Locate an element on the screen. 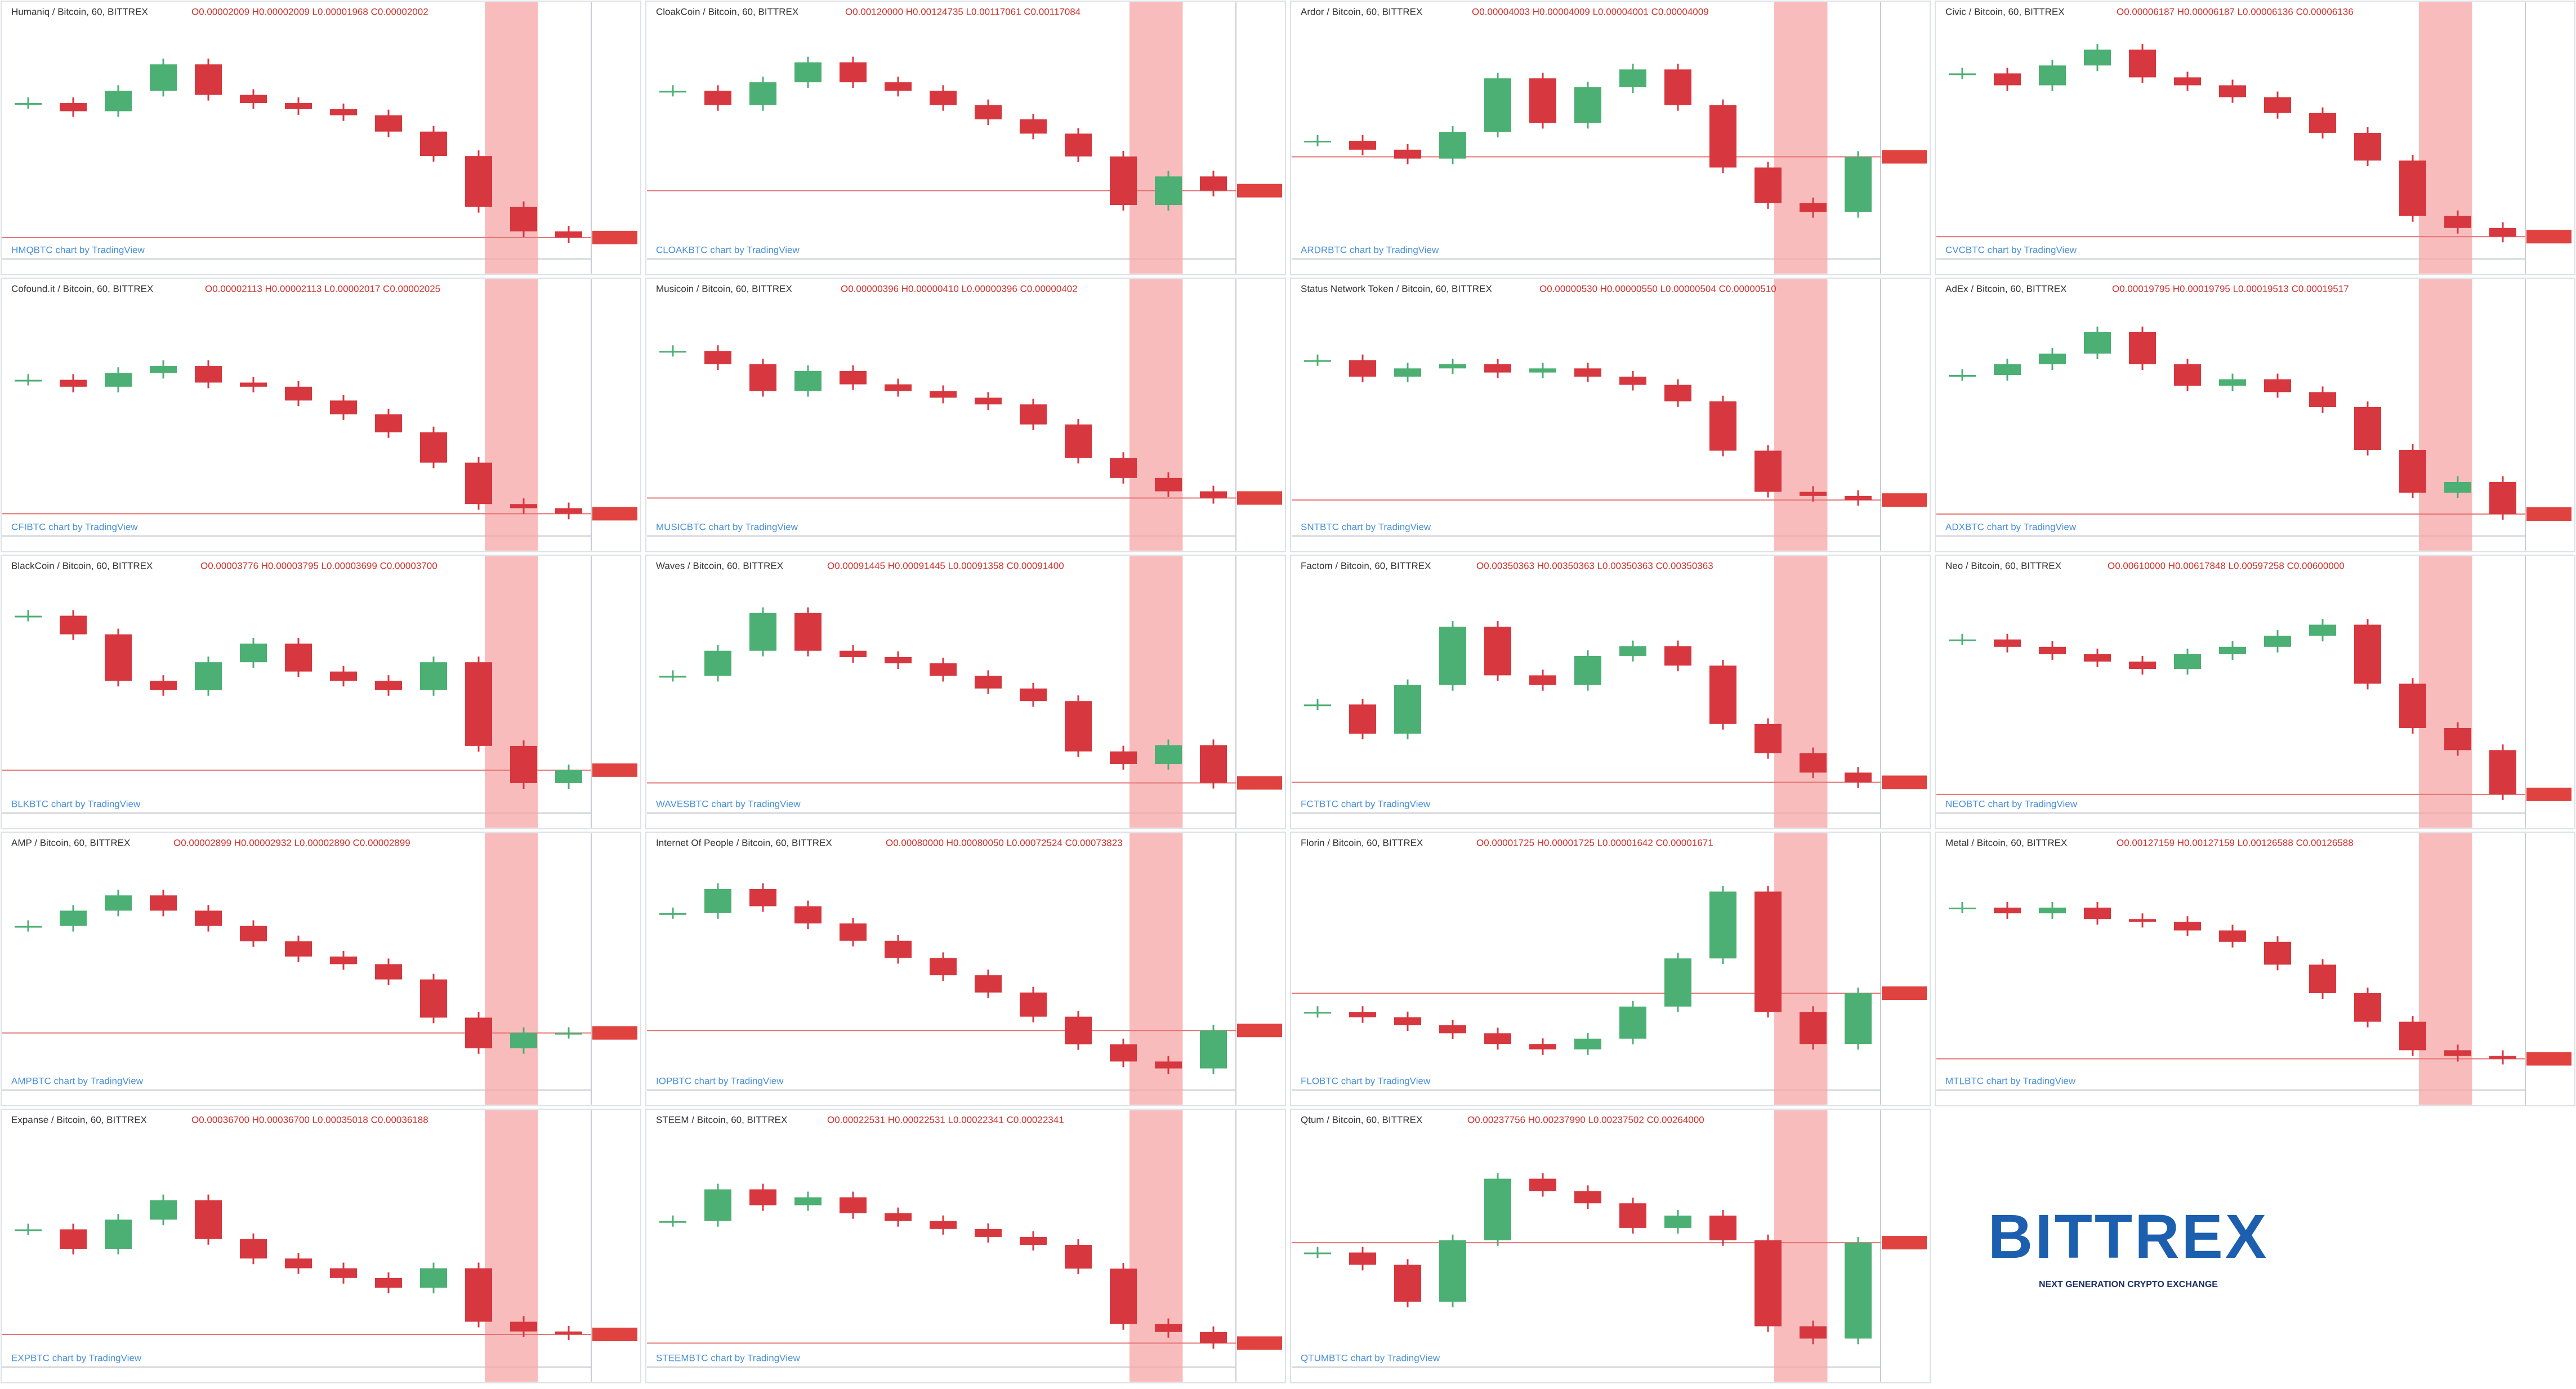 The image size is (2576, 1389). watermark: BLKBTC chart by TradingView is located at coordinates (76, 803).